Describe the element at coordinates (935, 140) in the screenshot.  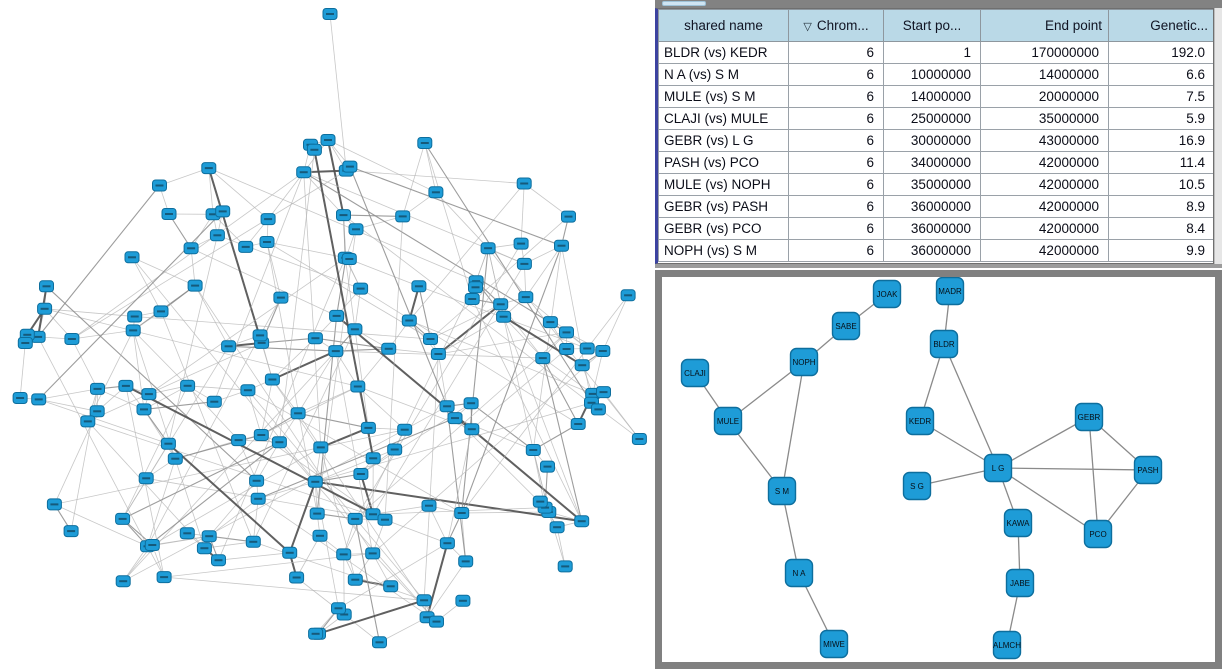
I see `table-row: GEBR (vs) L G 6 30000000 43000000 16.9` at that location.